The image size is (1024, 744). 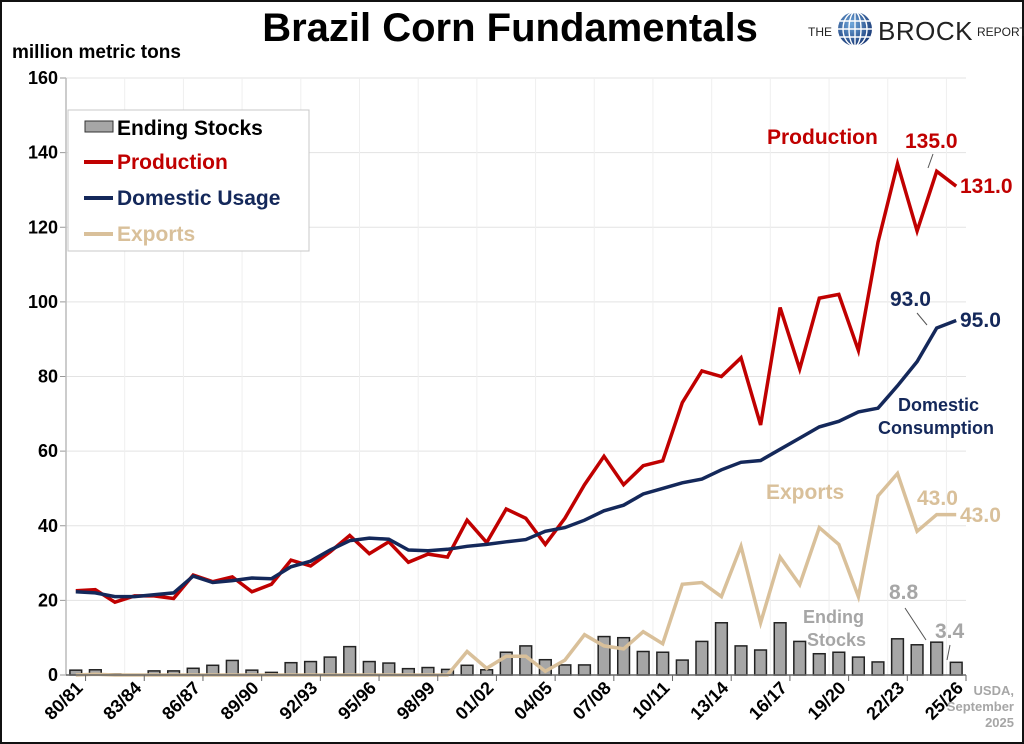 I want to click on y-tick-label: 80, so click(x=48, y=377).